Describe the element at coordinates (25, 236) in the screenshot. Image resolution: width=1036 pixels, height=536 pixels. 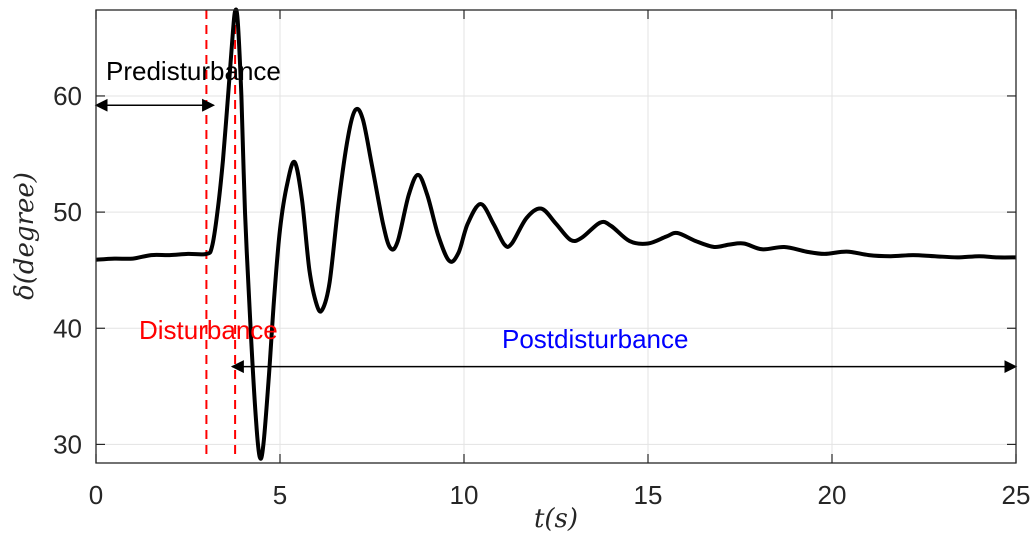
I see `y-axis-label: δ(degree)` at that location.